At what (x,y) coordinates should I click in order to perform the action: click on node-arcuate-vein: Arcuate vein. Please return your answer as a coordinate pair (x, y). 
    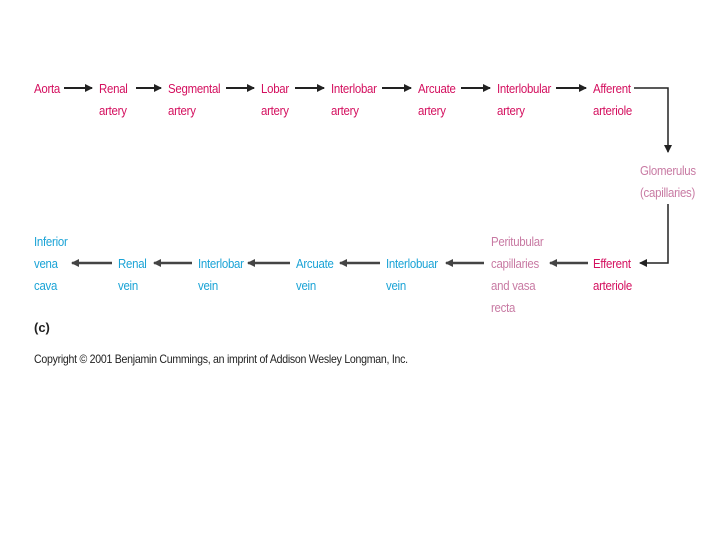
    Looking at the image, I should click on (315, 274).